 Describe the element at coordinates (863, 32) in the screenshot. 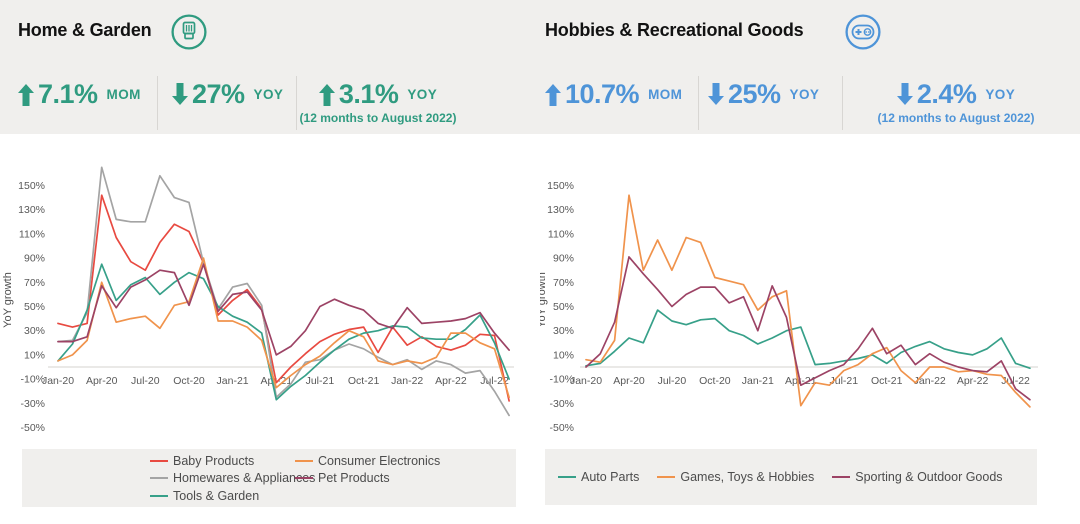

I see `gamepad-icon` at that location.